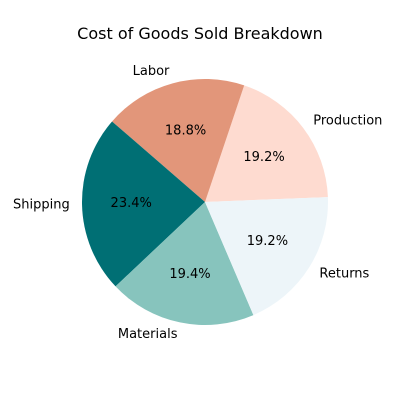 The height and width of the screenshot is (404, 400). Describe the element at coordinates (178, 140) in the screenshot. I see `pie-slice-labor` at that location.